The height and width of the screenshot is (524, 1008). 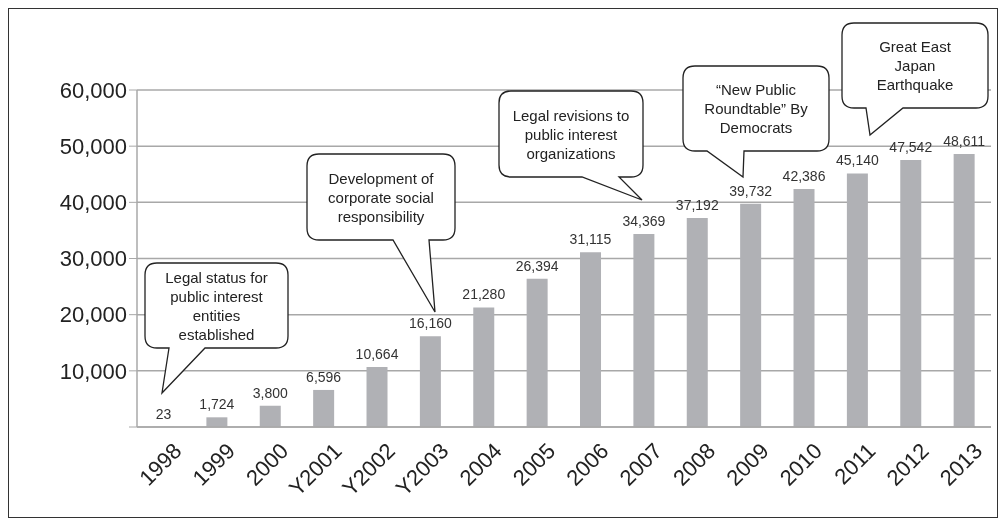 What do you see at coordinates (537, 265) in the screenshot?
I see `data-label: 26,394` at bounding box center [537, 265].